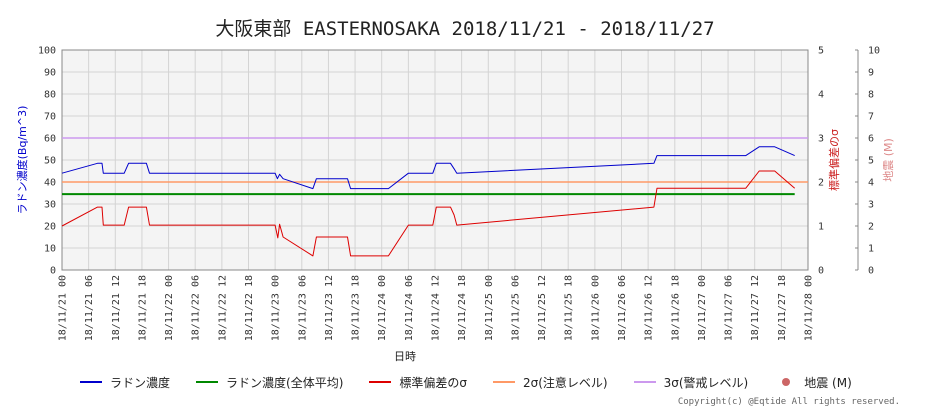 Image resolution: width=930 pixels, height=410 pixels. What do you see at coordinates (433, 382) in the screenshot?
I see `legend-label: 標準偏差のσ` at bounding box center [433, 382].